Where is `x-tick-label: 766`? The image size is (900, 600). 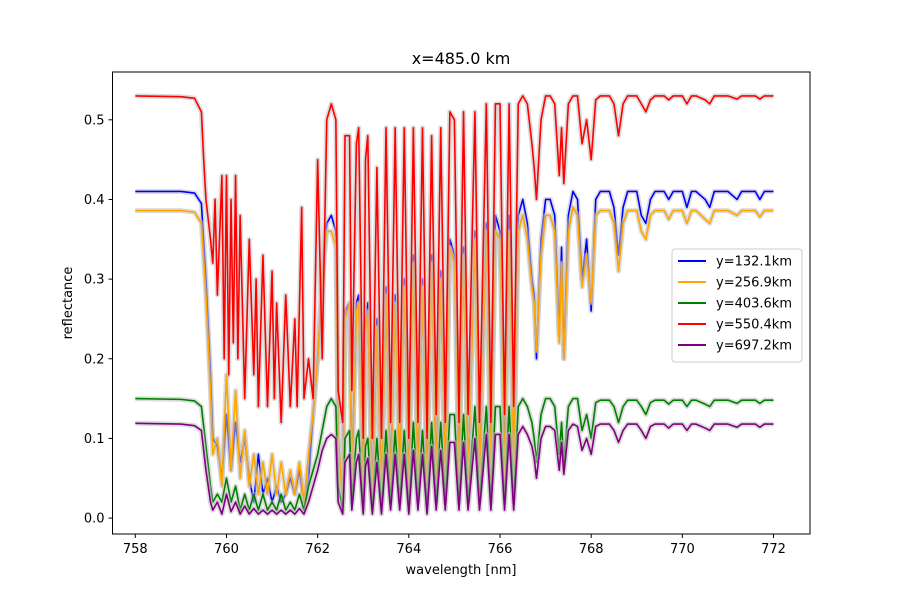 x-tick-label: 766 is located at coordinates (500, 549).